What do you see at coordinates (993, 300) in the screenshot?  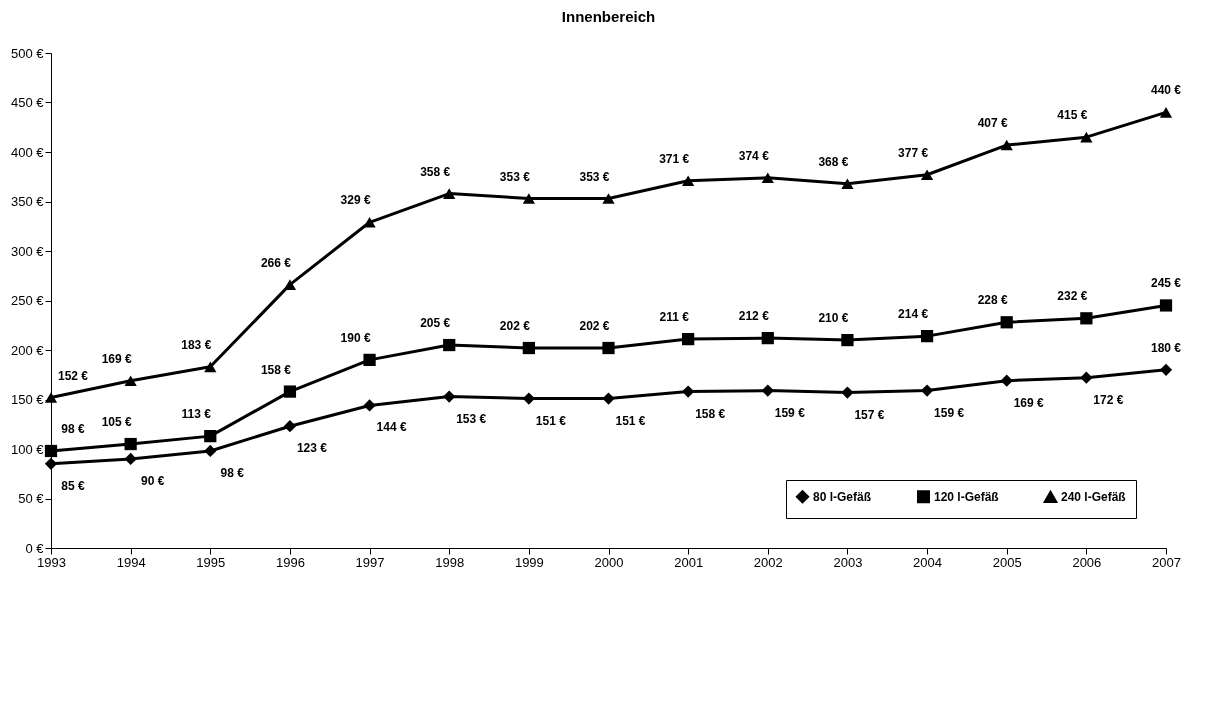 I see `data-label: 228 €` at bounding box center [993, 300].